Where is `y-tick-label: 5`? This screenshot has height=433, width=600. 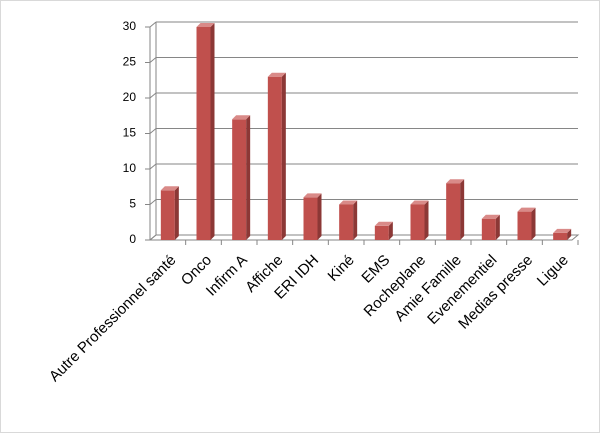
y-tick-label: 5 is located at coordinates (132, 204).